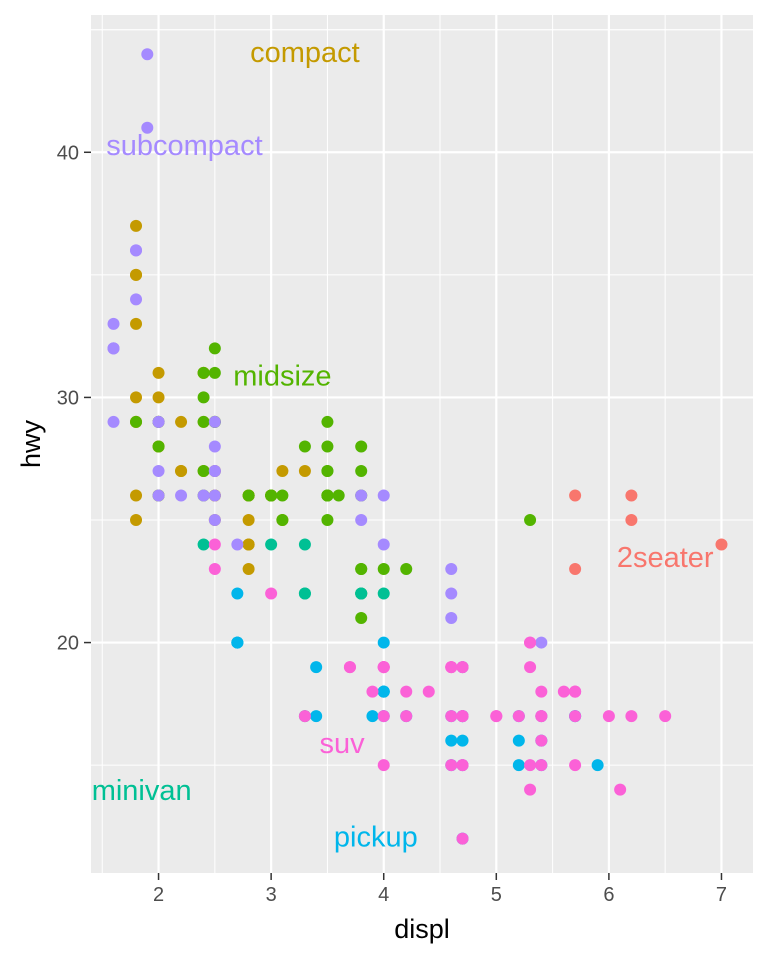  Describe the element at coordinates (342, 744) in the screenshot. I see `label-suv: suv` at that location.